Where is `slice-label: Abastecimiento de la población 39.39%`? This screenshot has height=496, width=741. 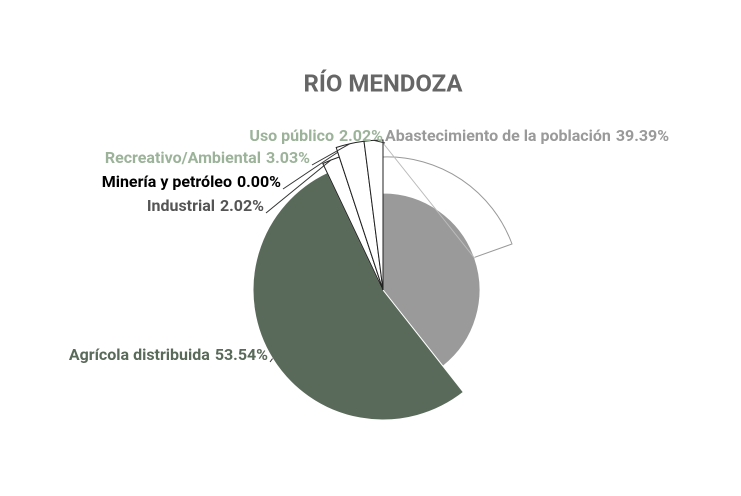
slice-label: Abastecimiento de la población 39.39% is located at coordinates (527, 135).